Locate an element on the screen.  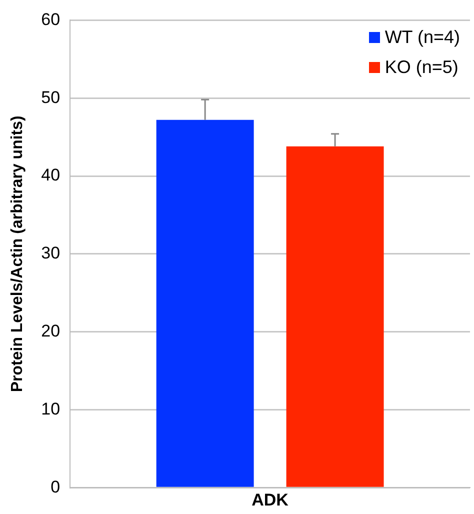
legend-label: WT (n=4) is located at coordinates (422, 38).